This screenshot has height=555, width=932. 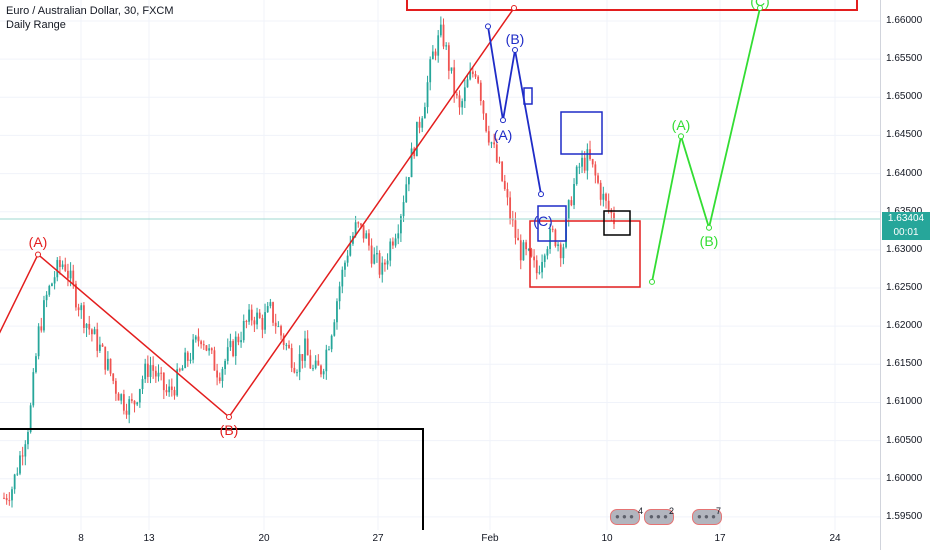 I want to click on event-badge-3: ● ● ●, so click(x=707, y=517).